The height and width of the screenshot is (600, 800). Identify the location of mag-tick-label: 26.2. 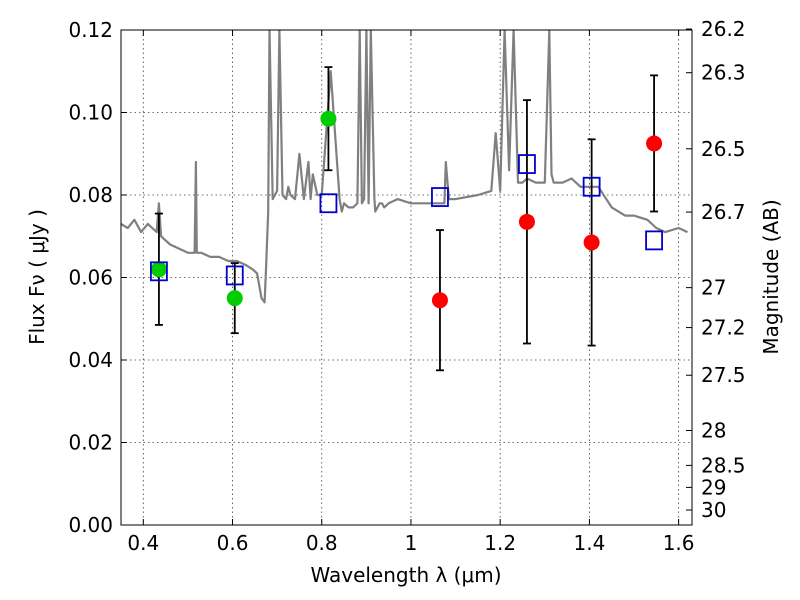
(723, 29).